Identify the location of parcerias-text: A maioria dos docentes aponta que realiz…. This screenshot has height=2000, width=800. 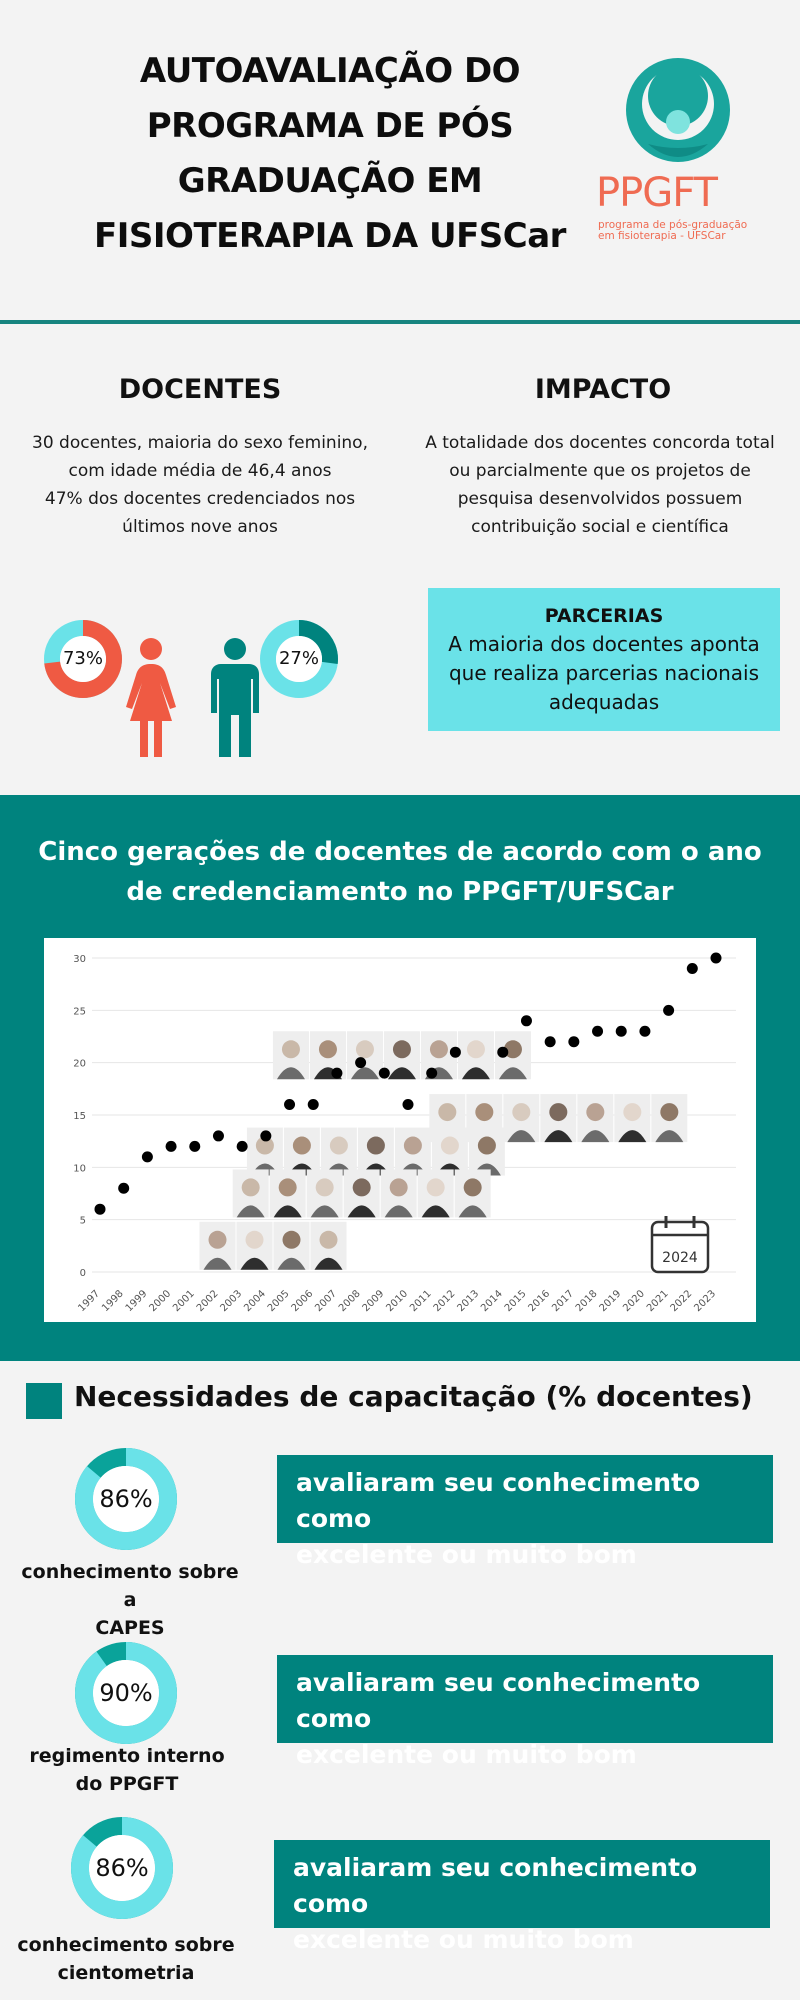
(604, 673).